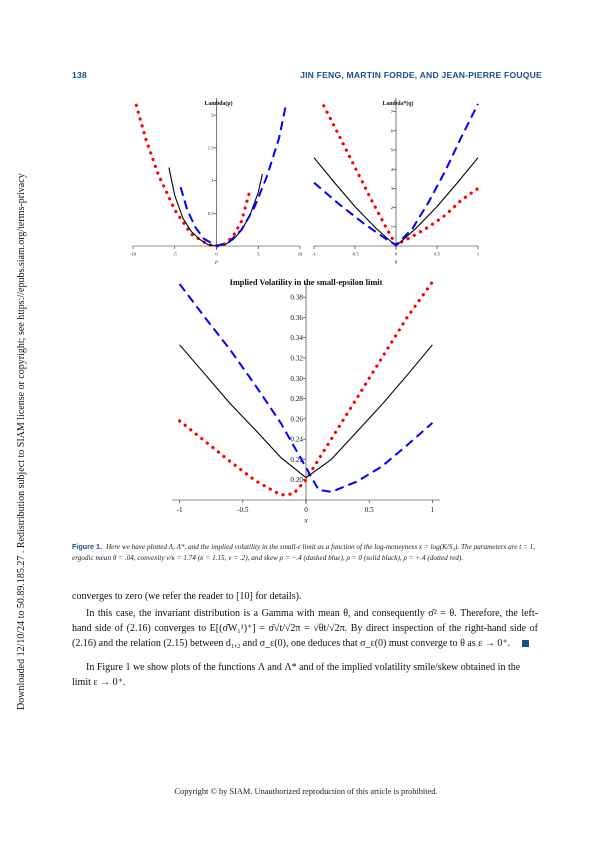 This screenshot has width=612, height=842. Describe the element at coordinates (258, 254) in the screenshot. I see `x-tick-label: 5` at that location.